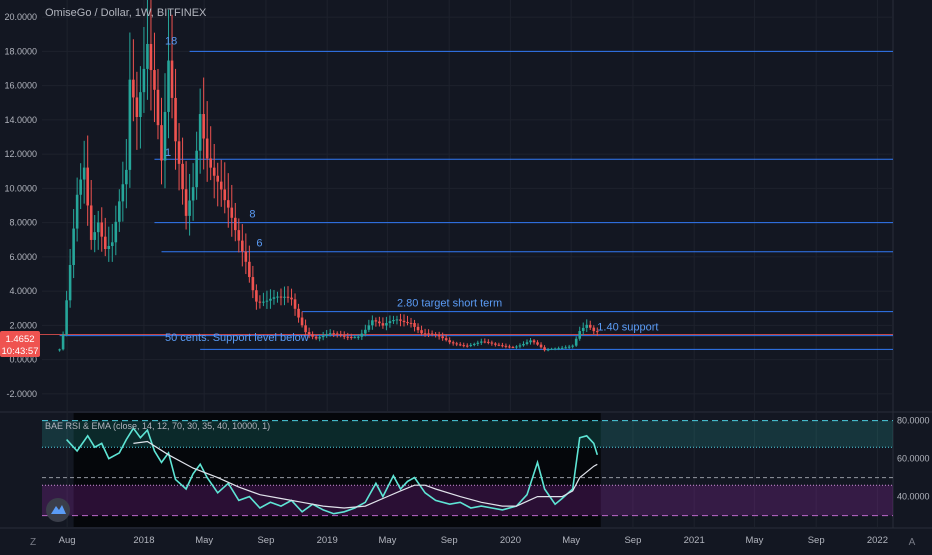 The image size is (932, 555). I want to click on chart-annotation: 18, so click(171, 42).